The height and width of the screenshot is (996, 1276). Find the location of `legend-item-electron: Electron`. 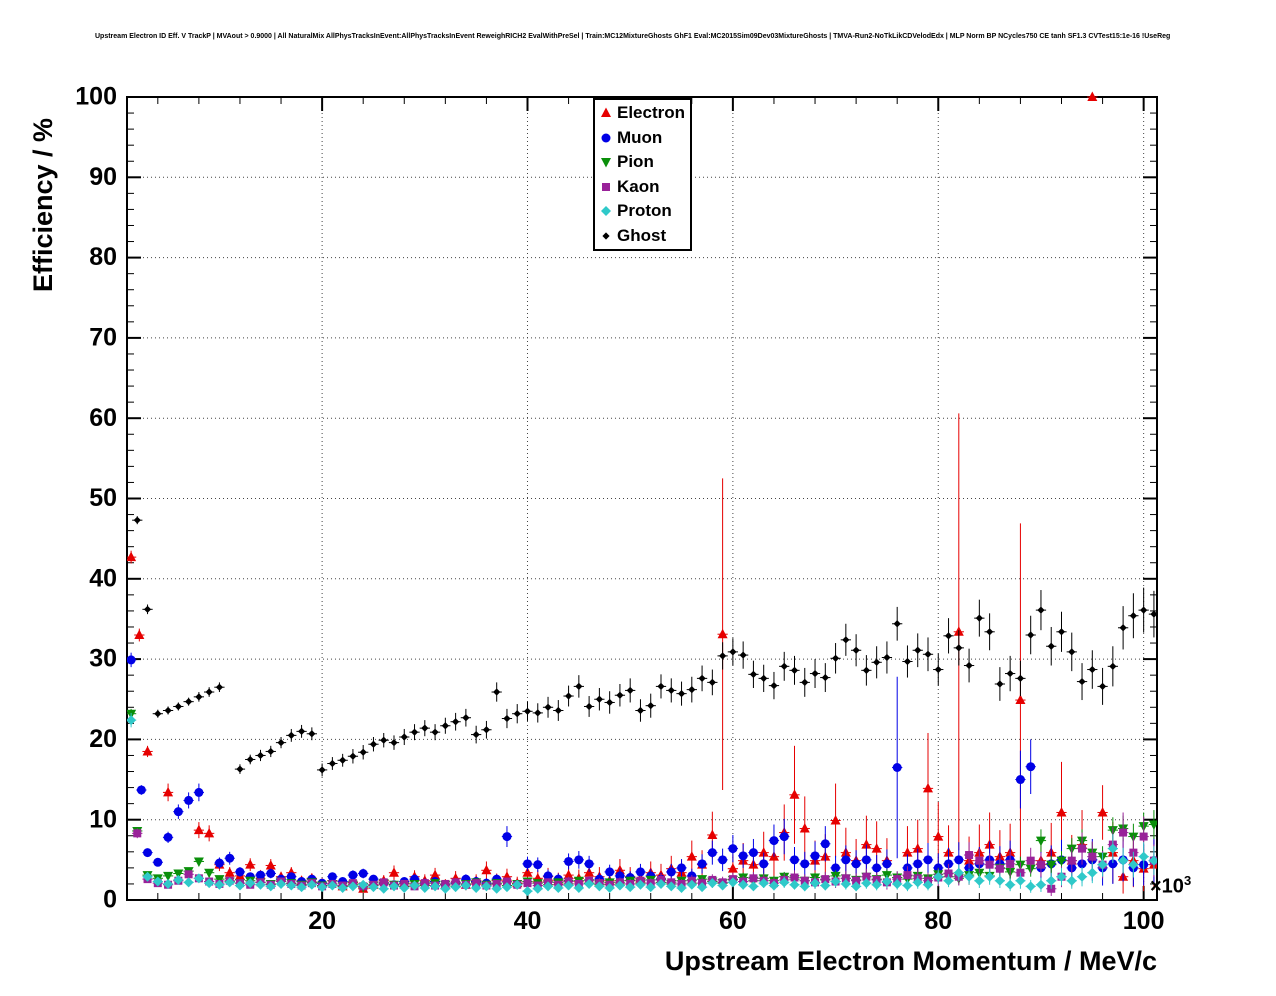

legend-item-electron: Electron is located at coordinates (641, 113).